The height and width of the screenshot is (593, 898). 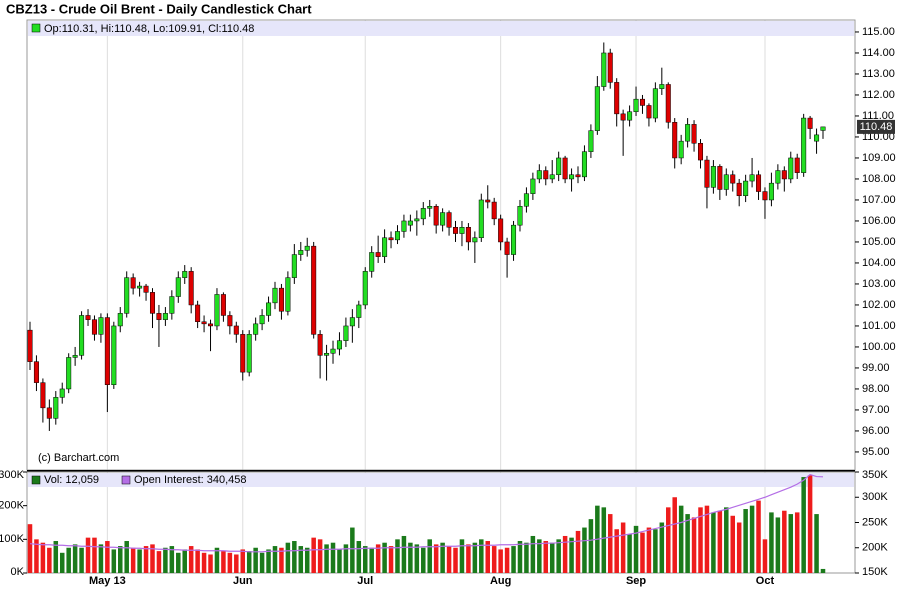 What do you see at coordinates (500, 581) in the screenshot?
I see `x-tick-label: Aug` at bounding box center [500, 581].